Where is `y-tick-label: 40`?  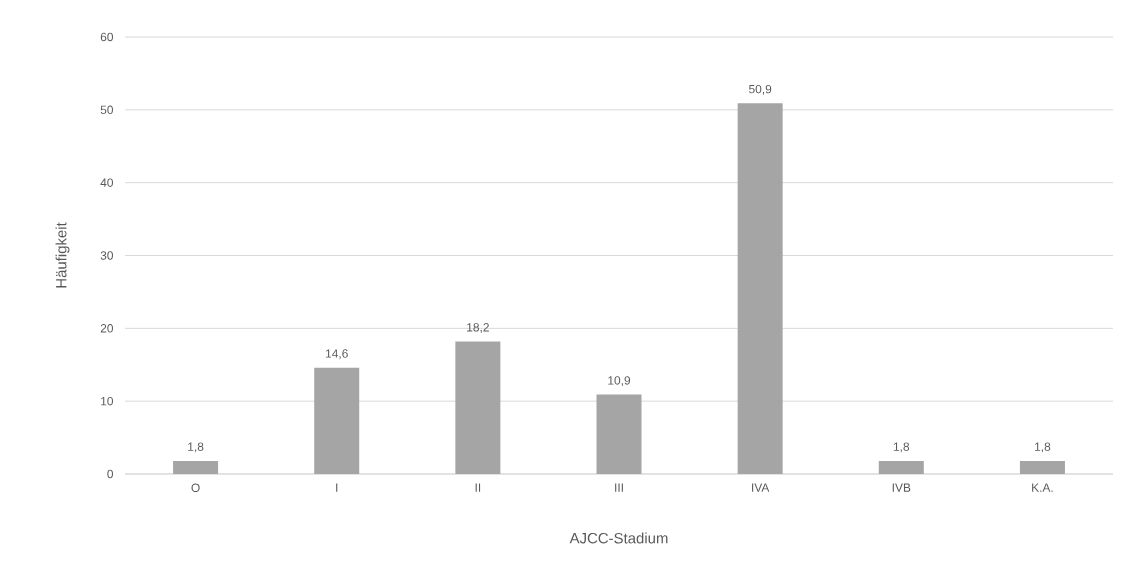
y-tick-label: 40 is located at coordinates (107, 182).